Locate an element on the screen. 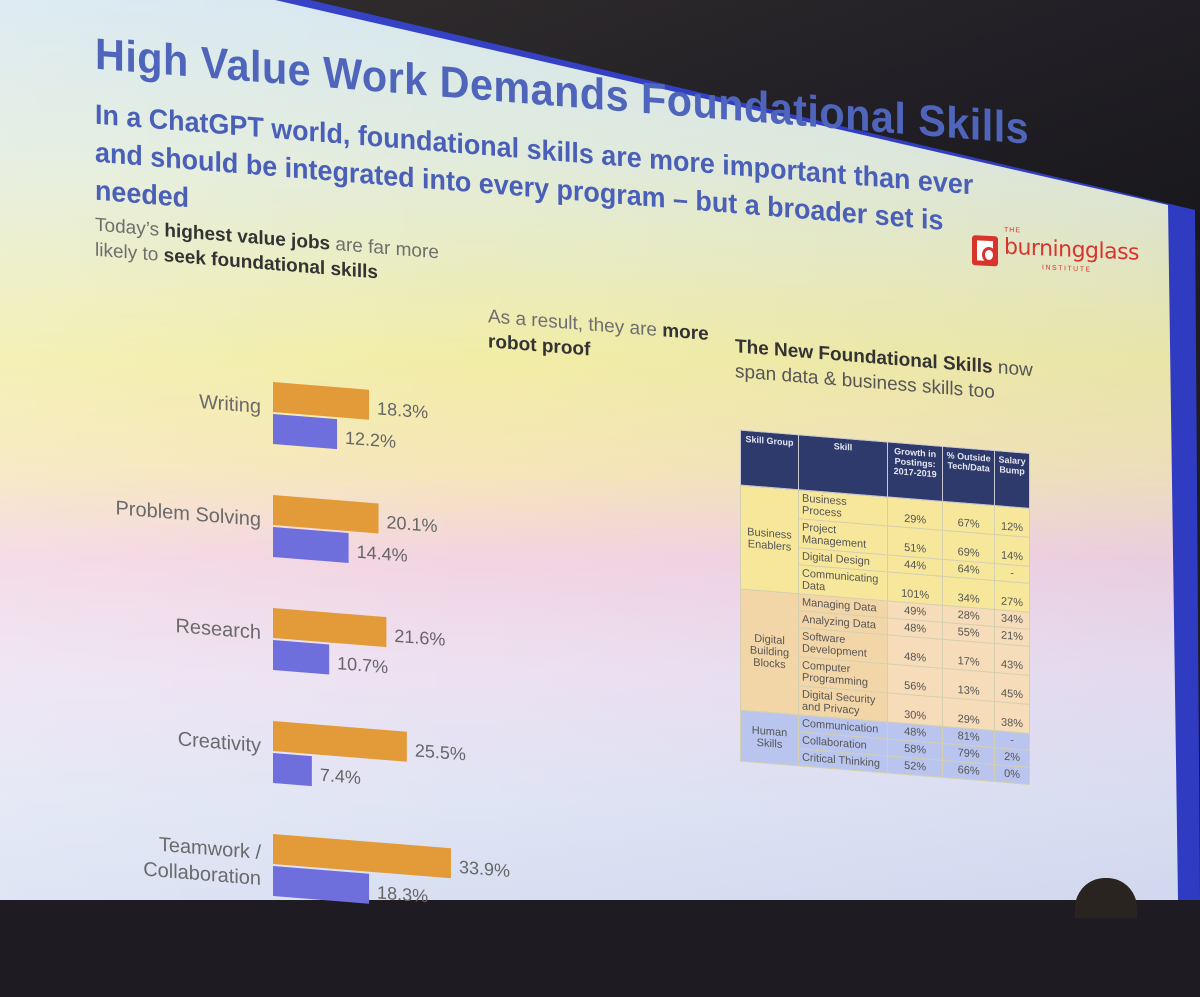 This screenshot has height=997, width=1200. logo-mark-icon is located at coordinates (985, 251).